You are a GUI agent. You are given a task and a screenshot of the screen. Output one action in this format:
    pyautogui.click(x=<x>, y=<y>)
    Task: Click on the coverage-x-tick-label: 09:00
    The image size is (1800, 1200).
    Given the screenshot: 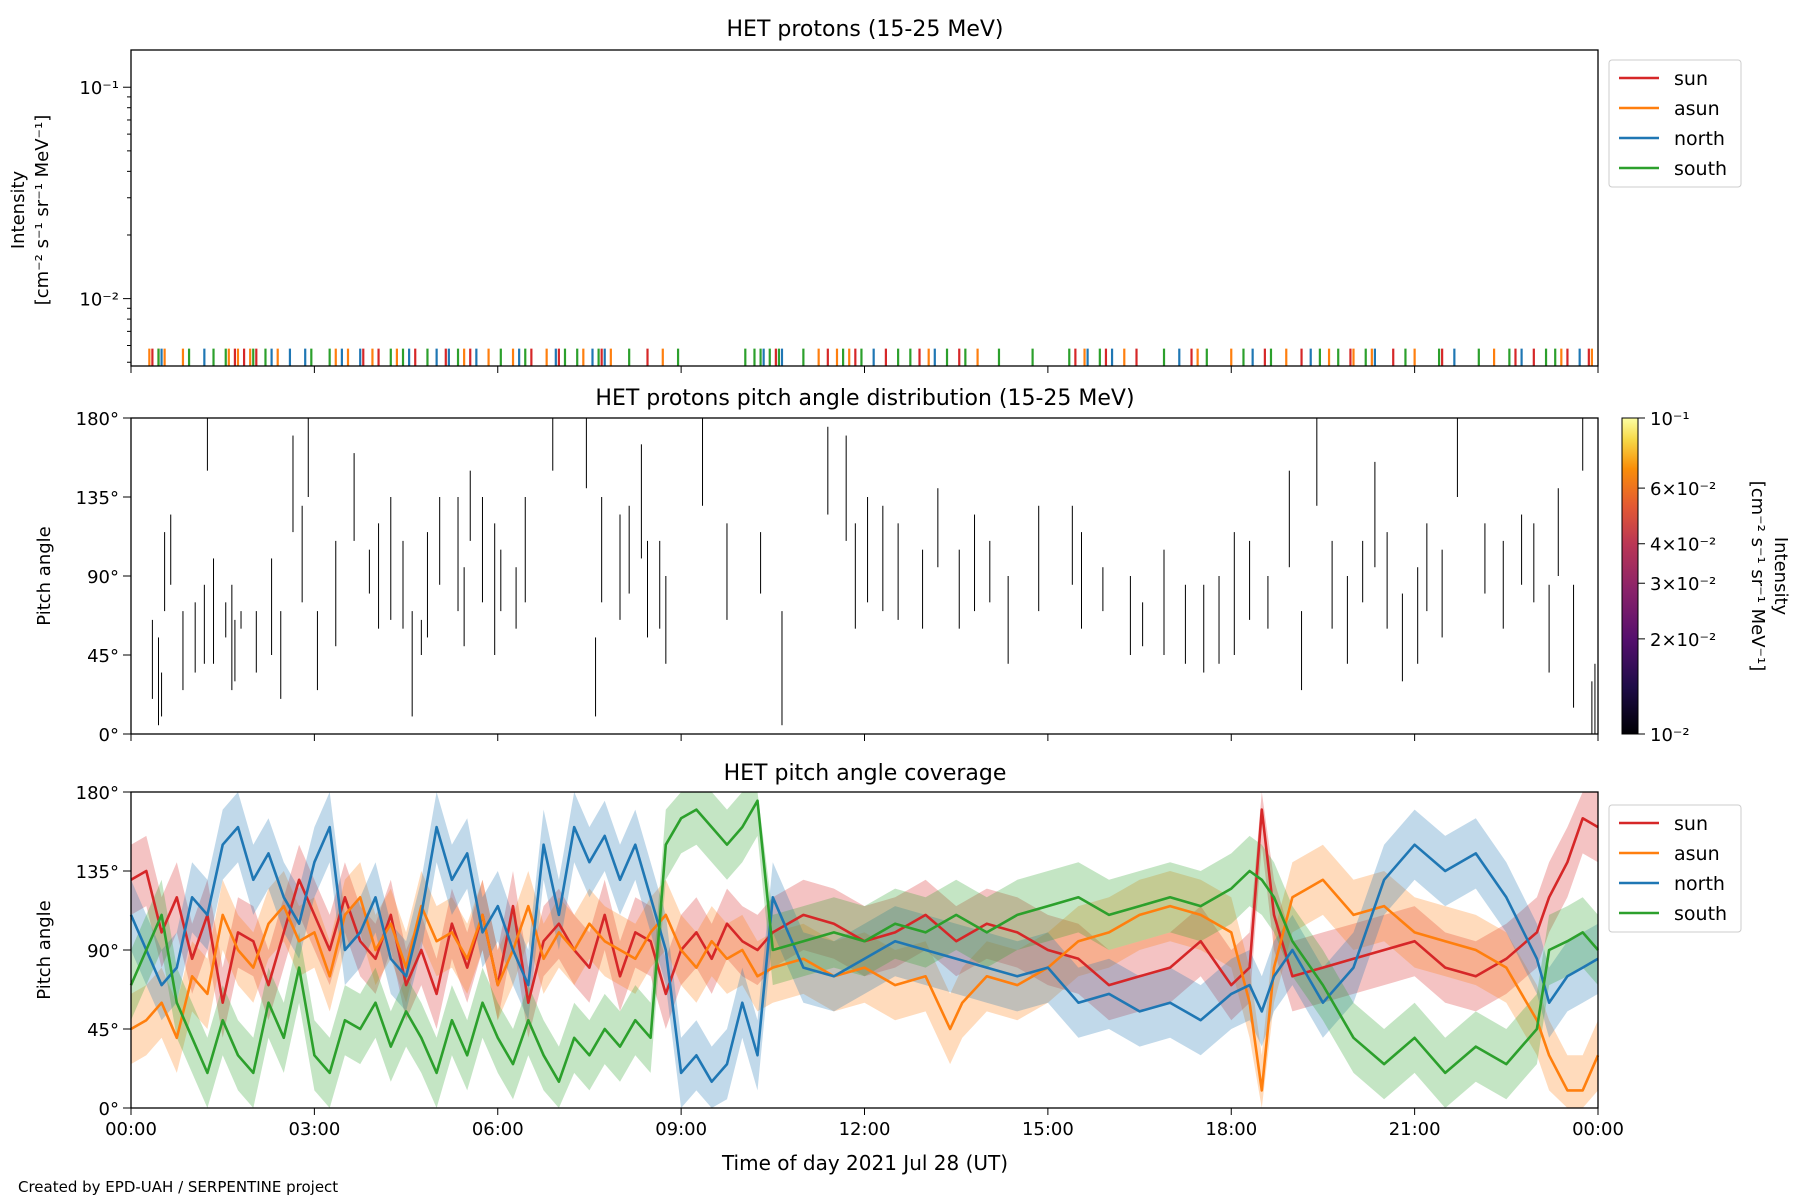 What is the action you would take?
    pyautogui.click(x=681, y=1129)
    